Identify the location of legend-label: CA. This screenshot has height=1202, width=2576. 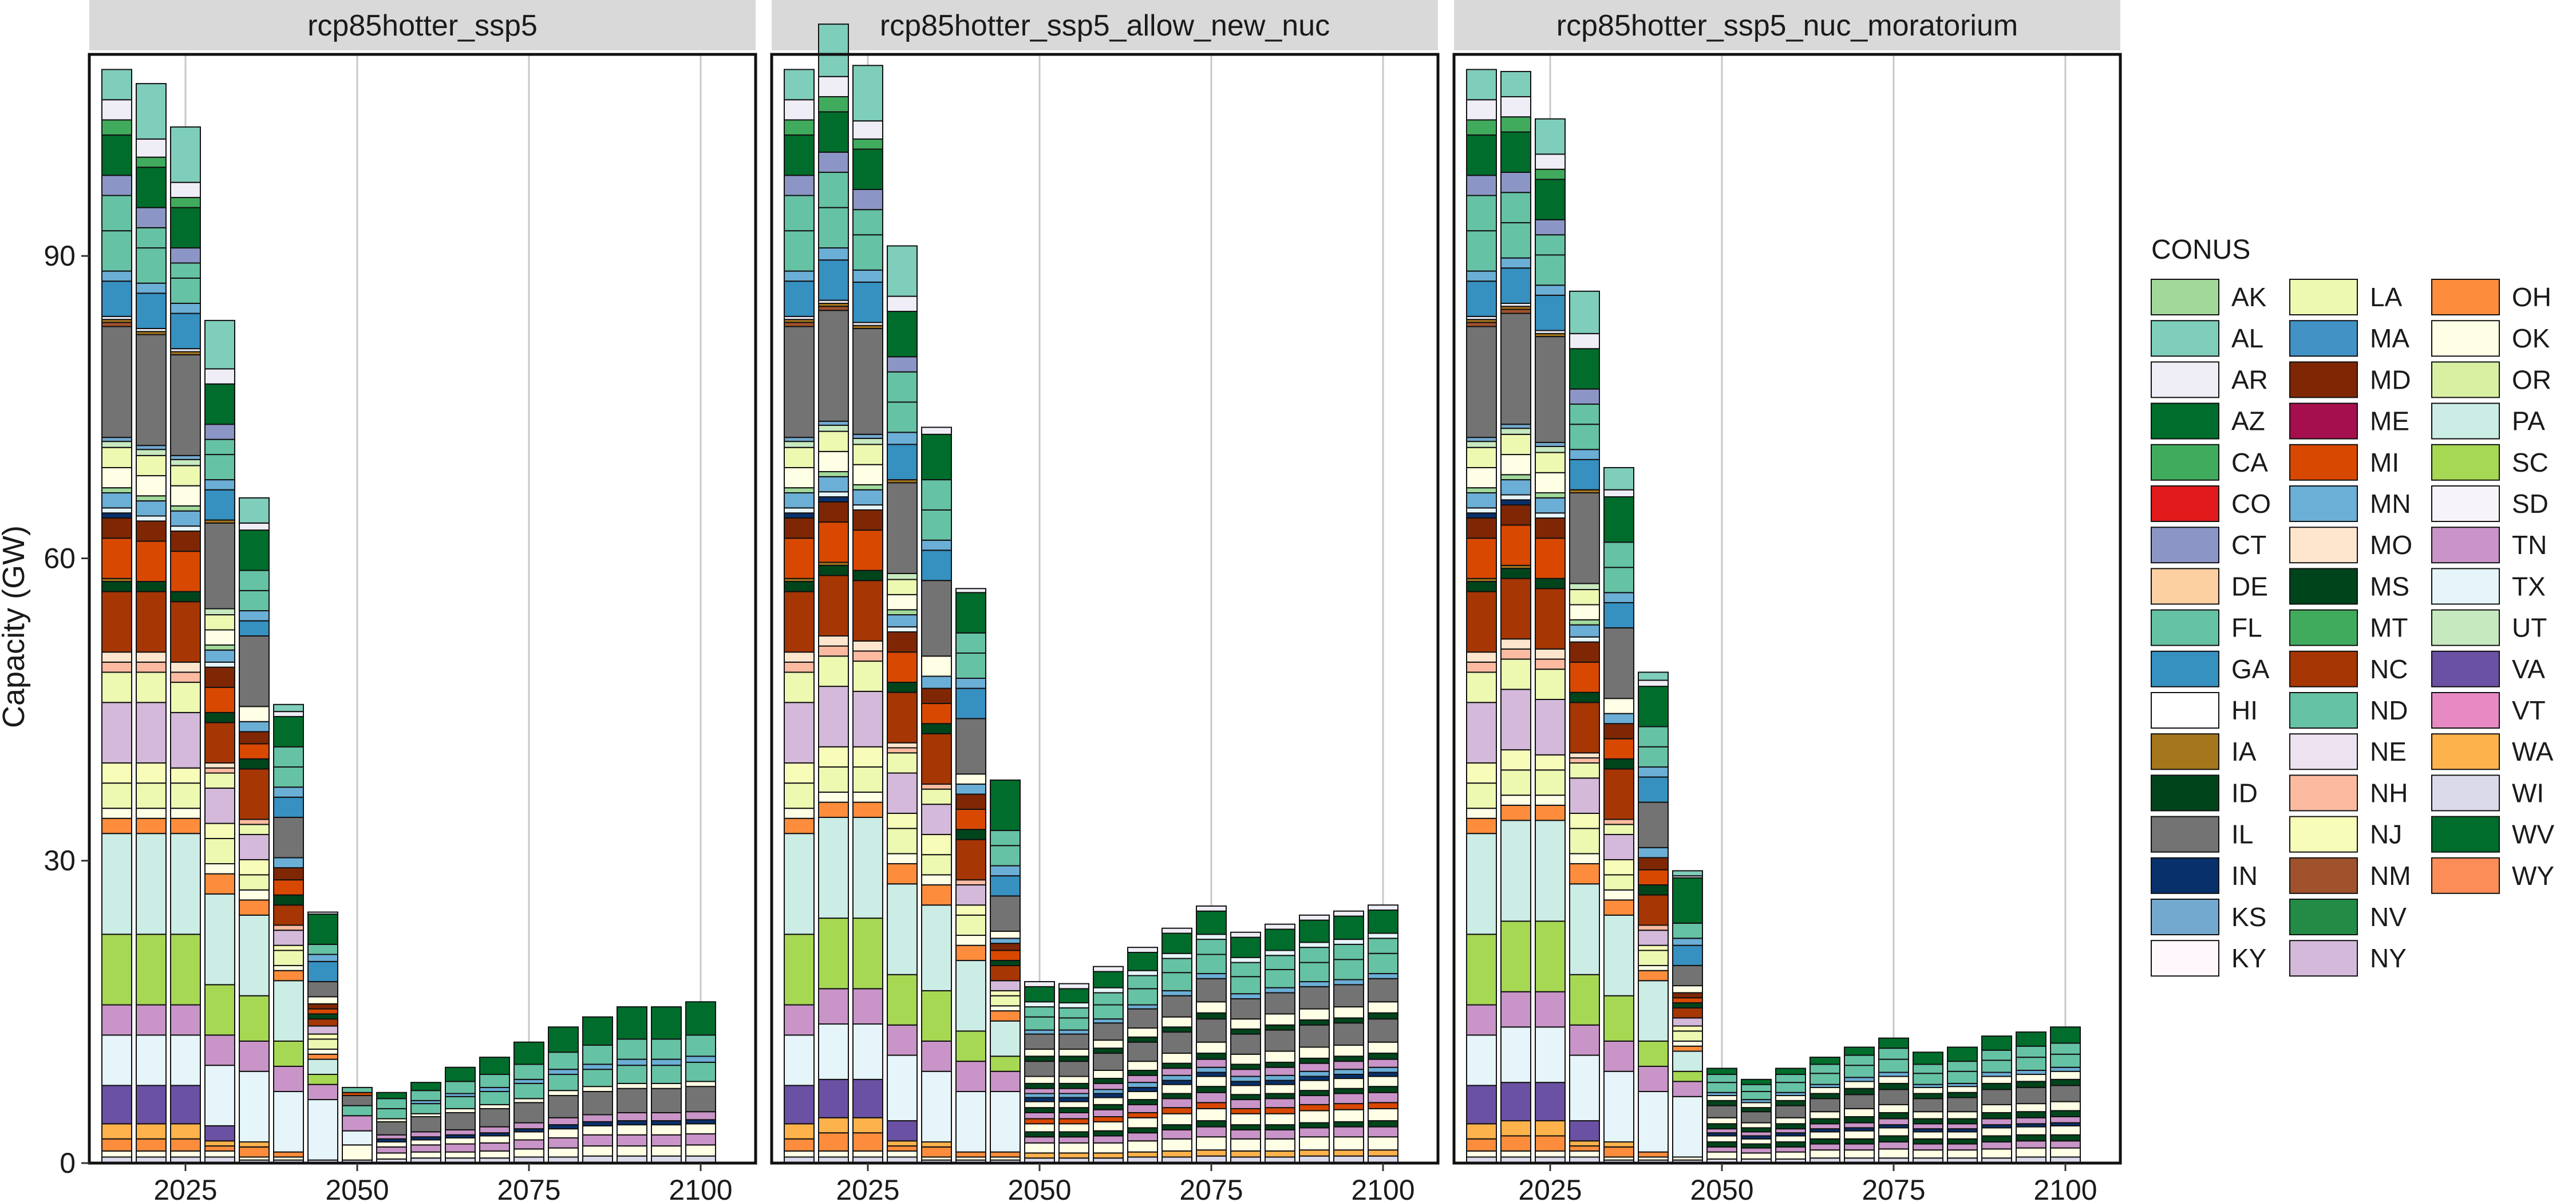
(2249, 463).